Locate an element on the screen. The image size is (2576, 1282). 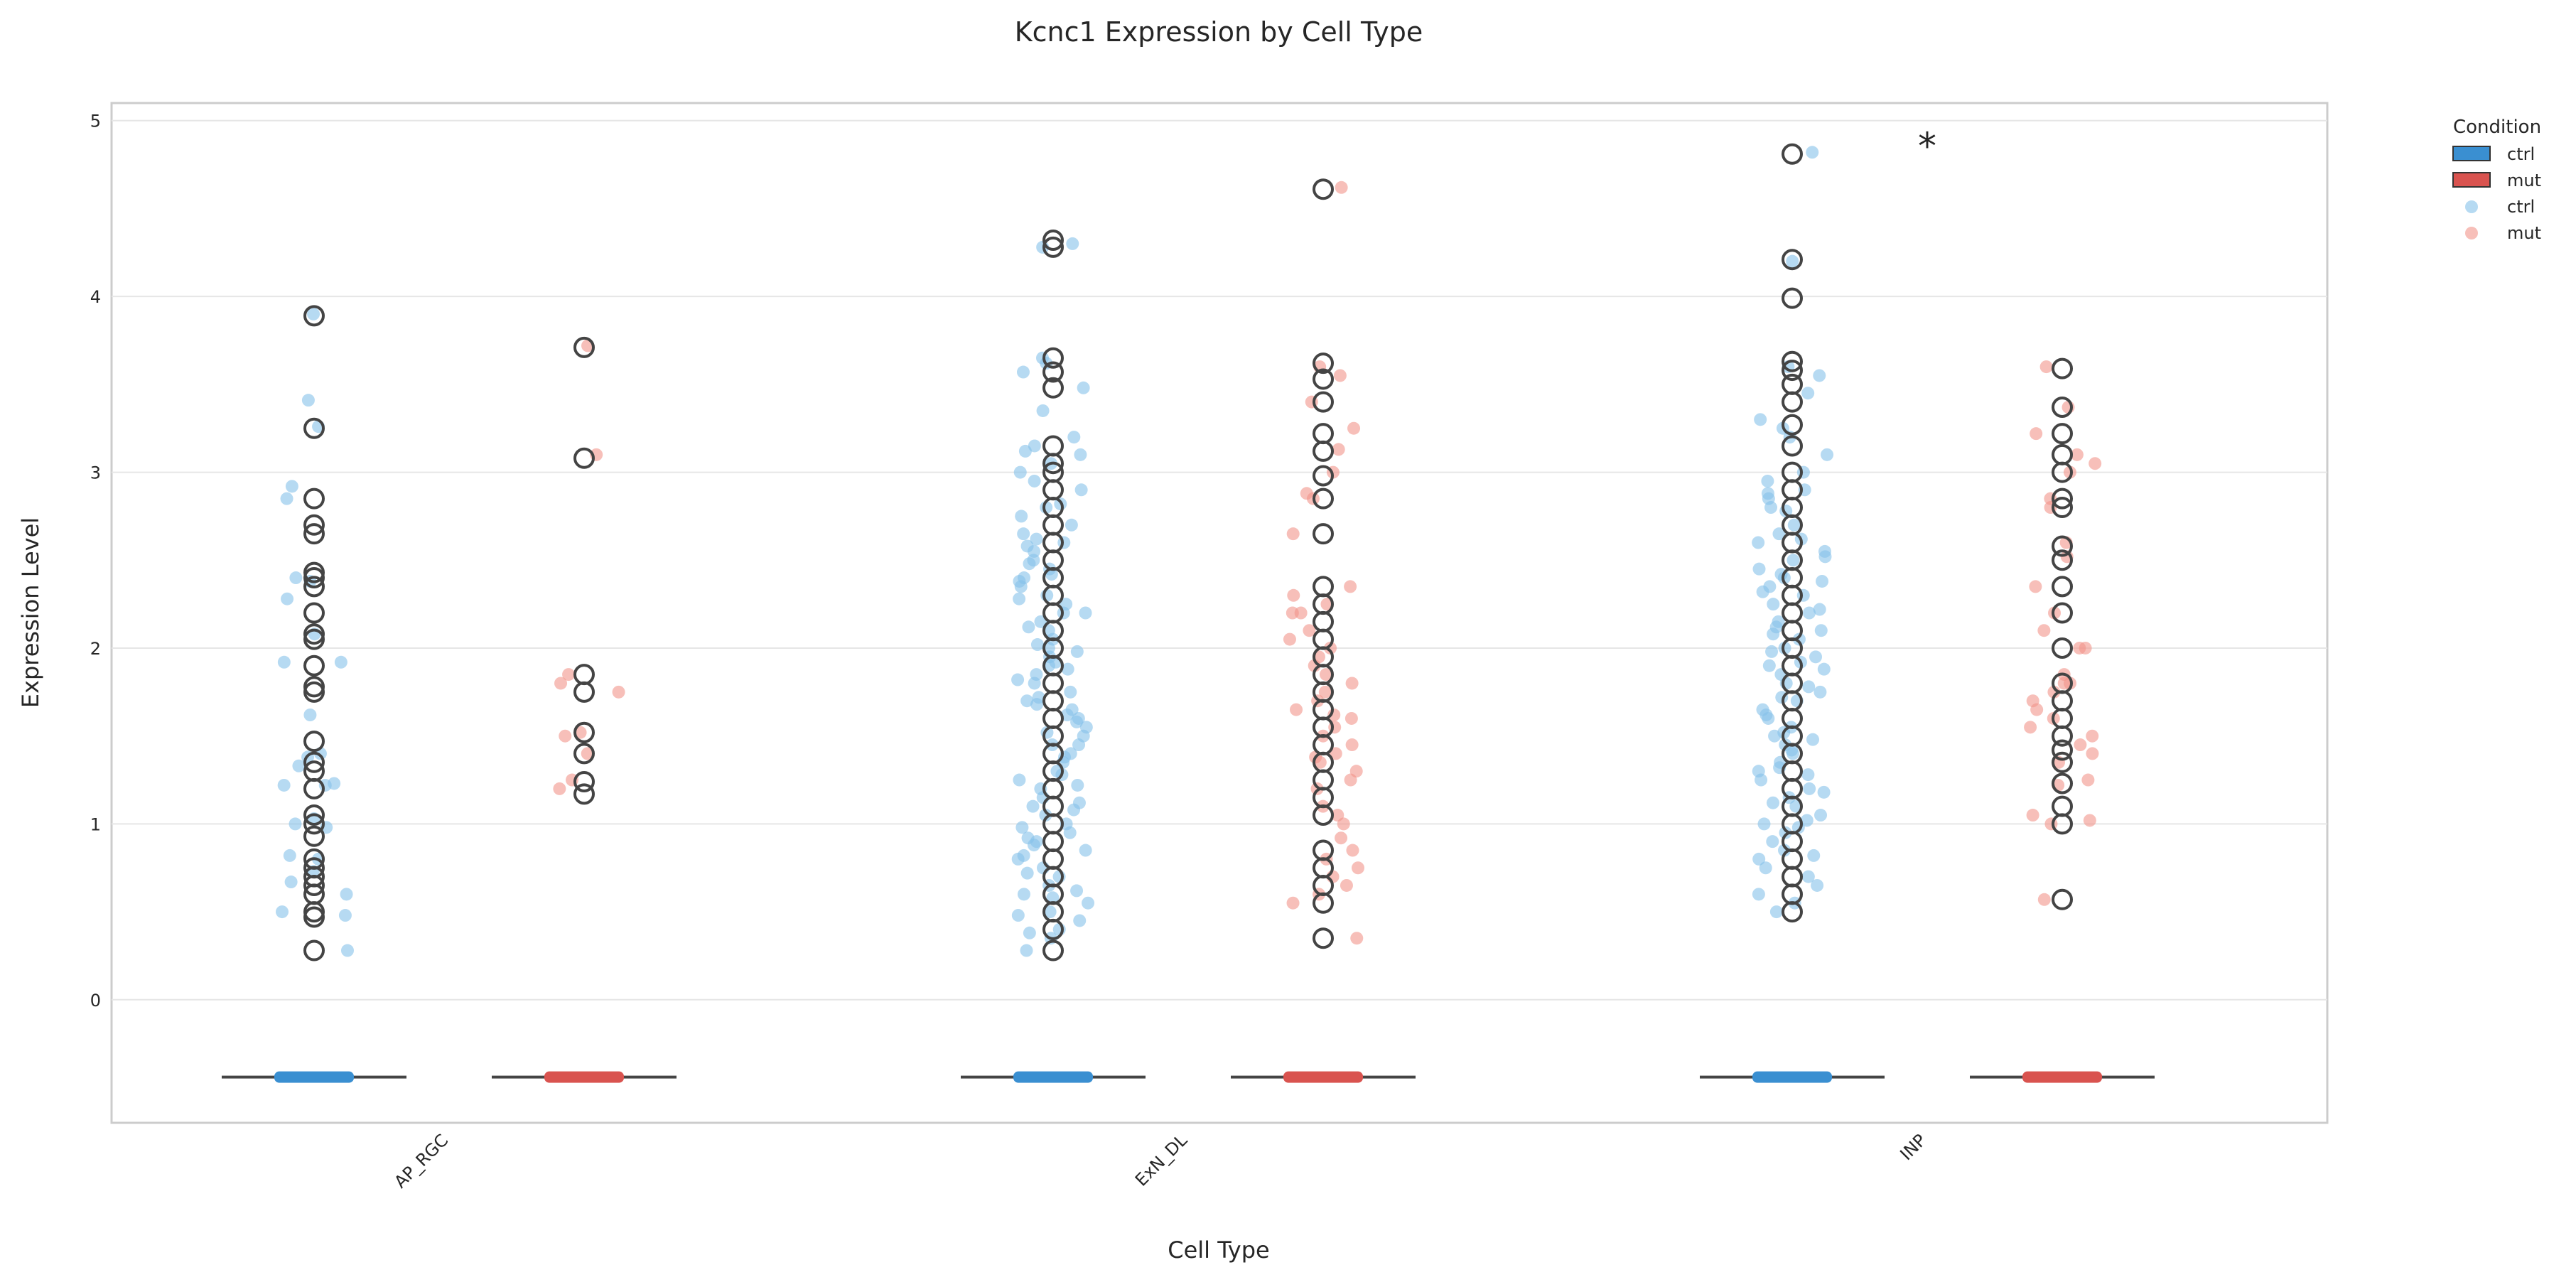
box-INP-ctrl is located at coordinates (1792, 1077).